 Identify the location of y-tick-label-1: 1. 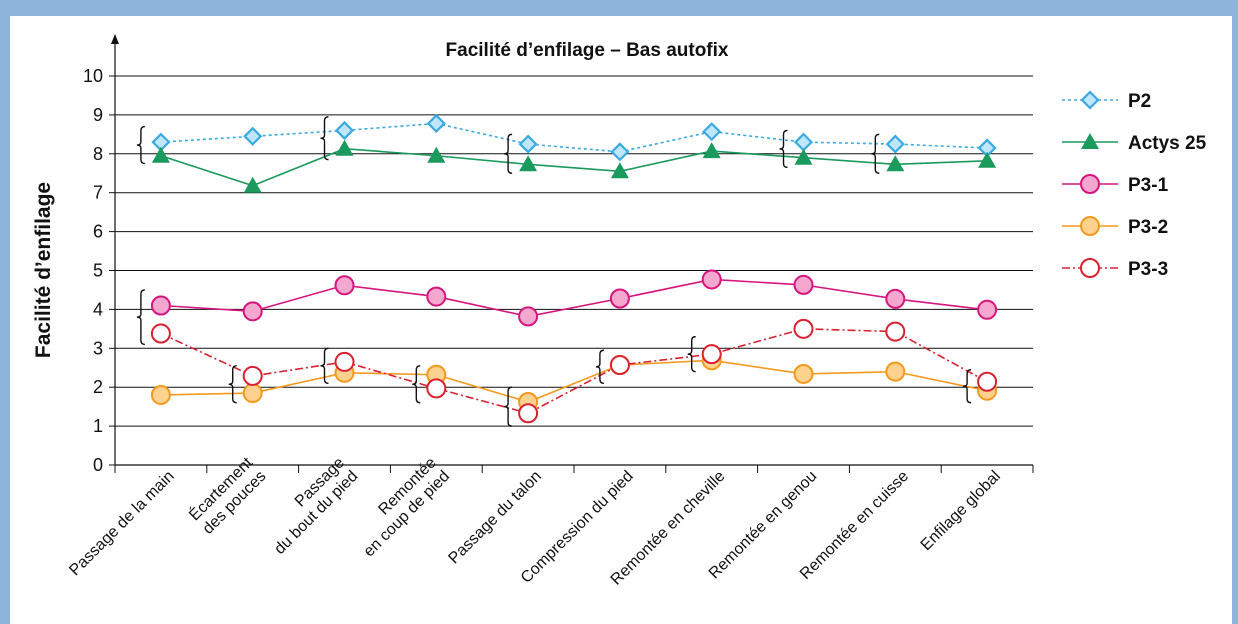
(98, 426).